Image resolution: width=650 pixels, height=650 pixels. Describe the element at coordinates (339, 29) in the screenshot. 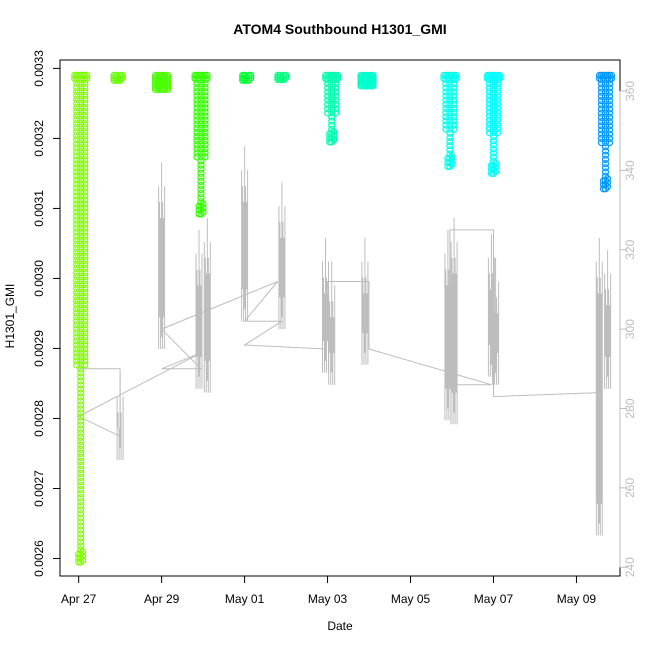

I see `chart-title: ATOM4 Southbound H1301_GMI` at that location.